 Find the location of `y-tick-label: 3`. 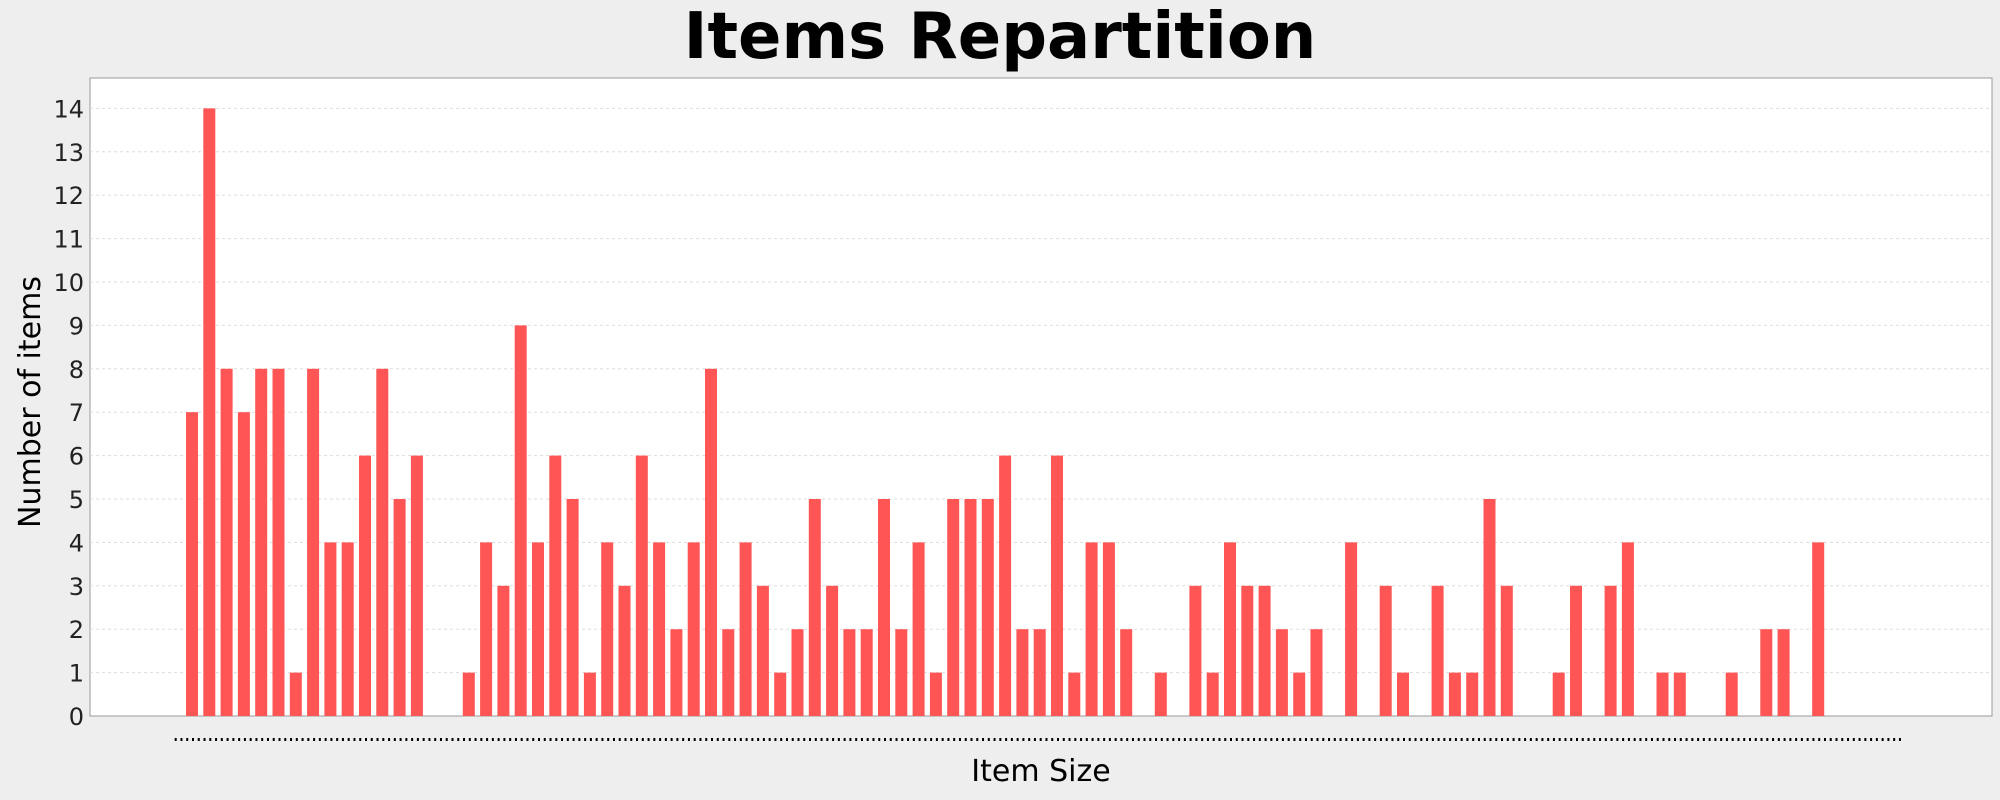

y-tick-label: 3 is located at coordinates (76, 587).